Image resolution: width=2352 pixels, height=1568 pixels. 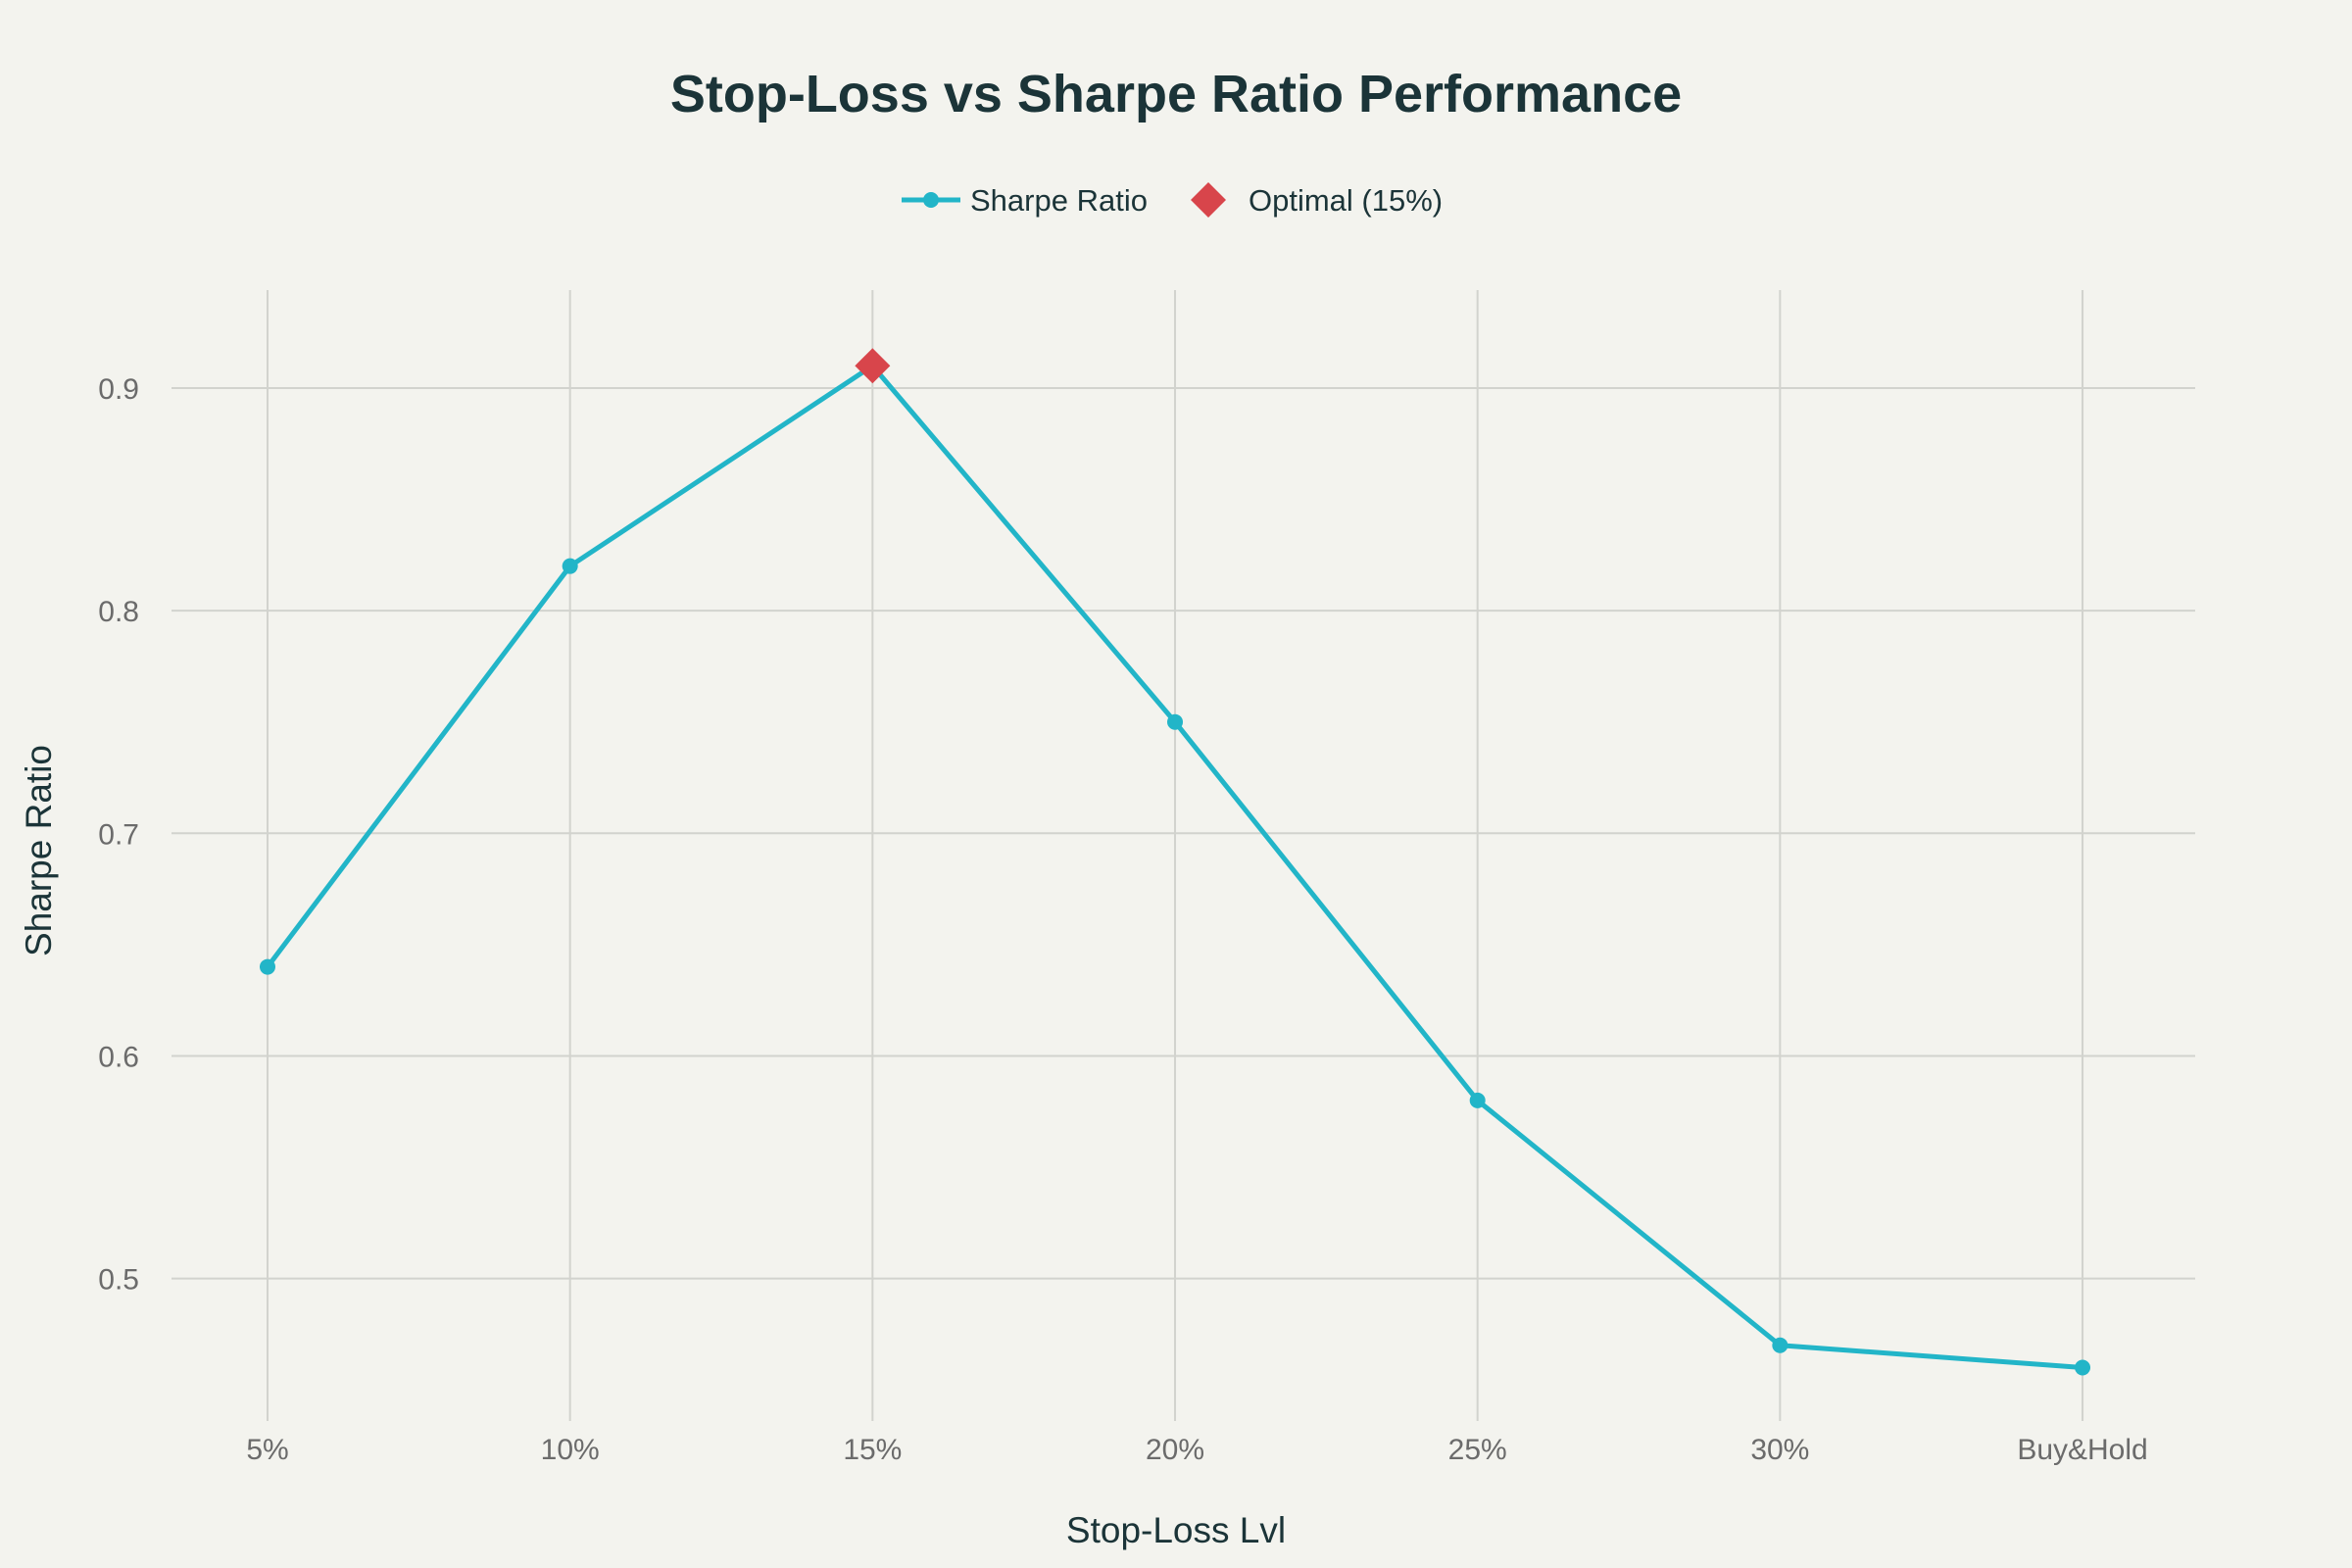 I want to click on optimal-diamond-marker, so click(x=873, y=366).